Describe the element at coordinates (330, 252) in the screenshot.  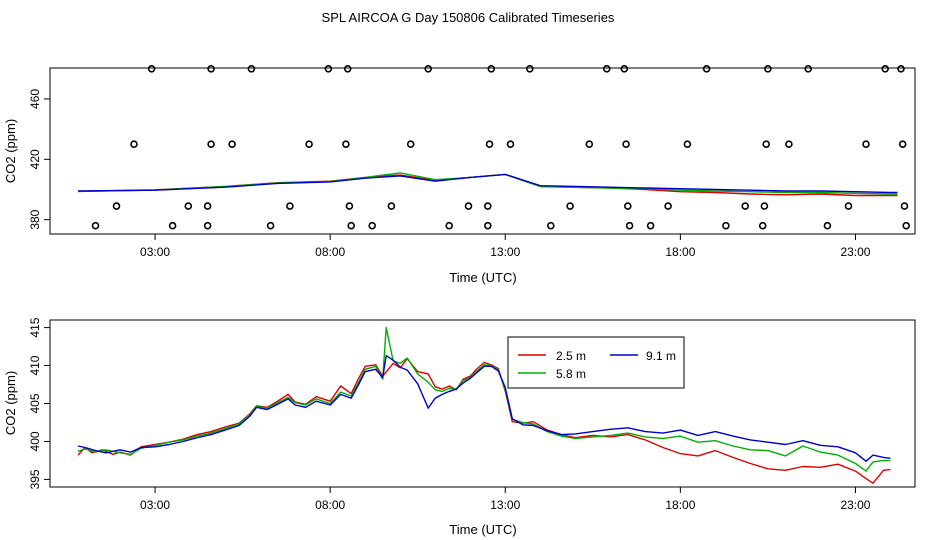
I see `top-xtick-label: 08:00` at that location.